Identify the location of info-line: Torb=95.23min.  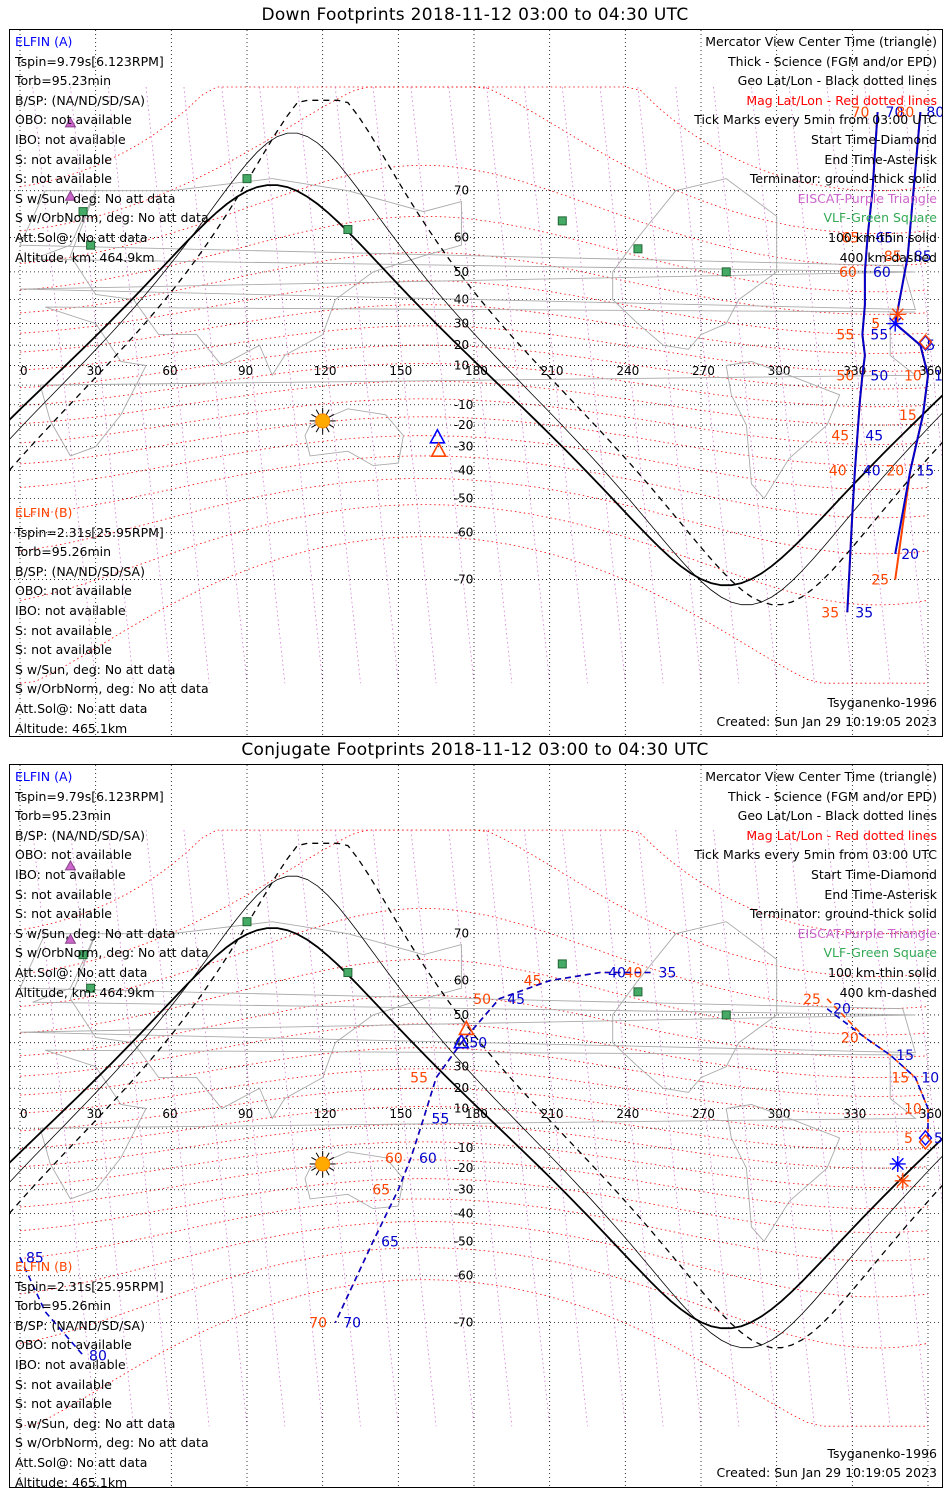
(63, 816).